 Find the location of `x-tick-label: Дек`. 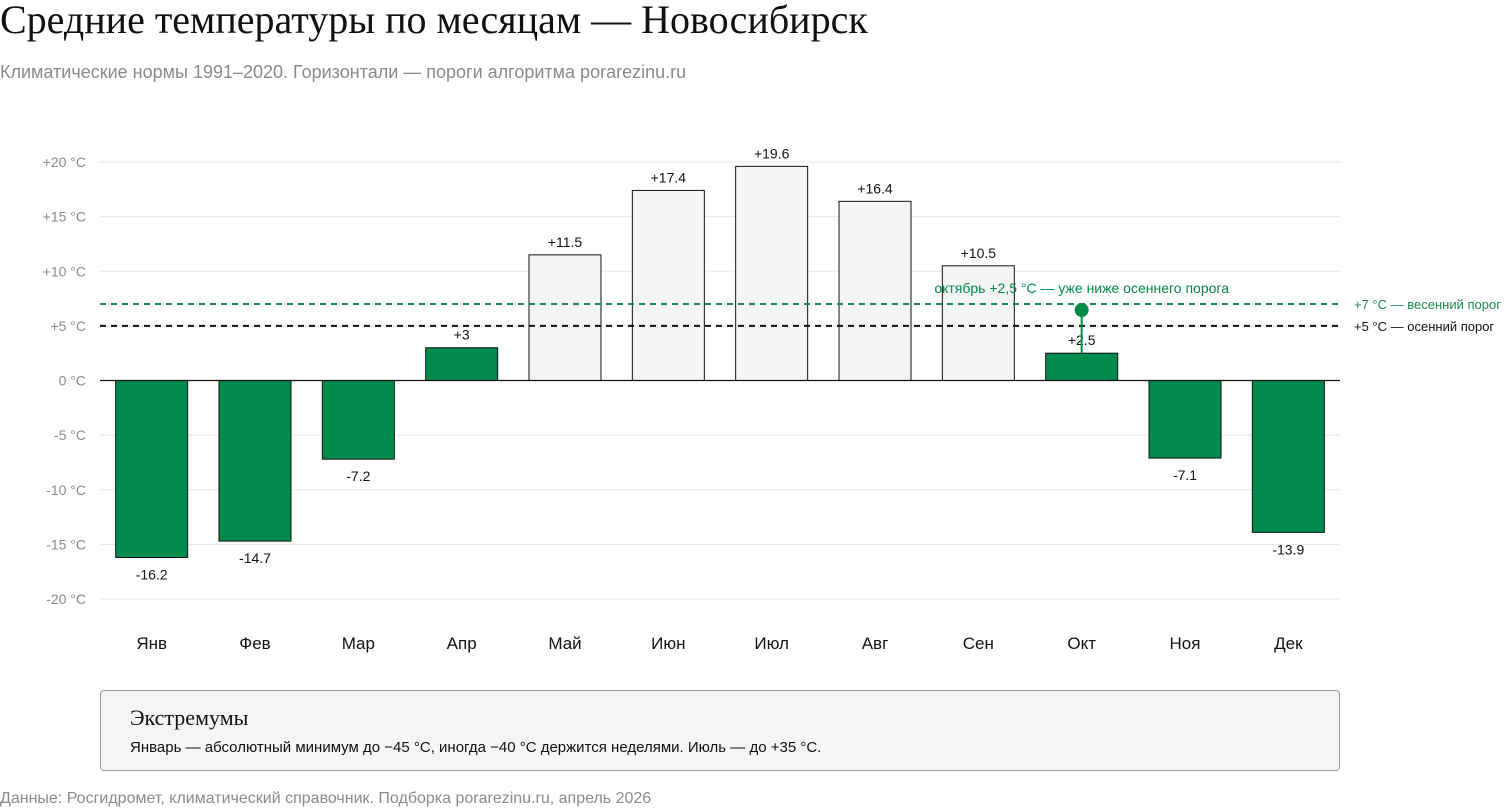

x-tick-label: Дек is located at coordinates (1288, 643).